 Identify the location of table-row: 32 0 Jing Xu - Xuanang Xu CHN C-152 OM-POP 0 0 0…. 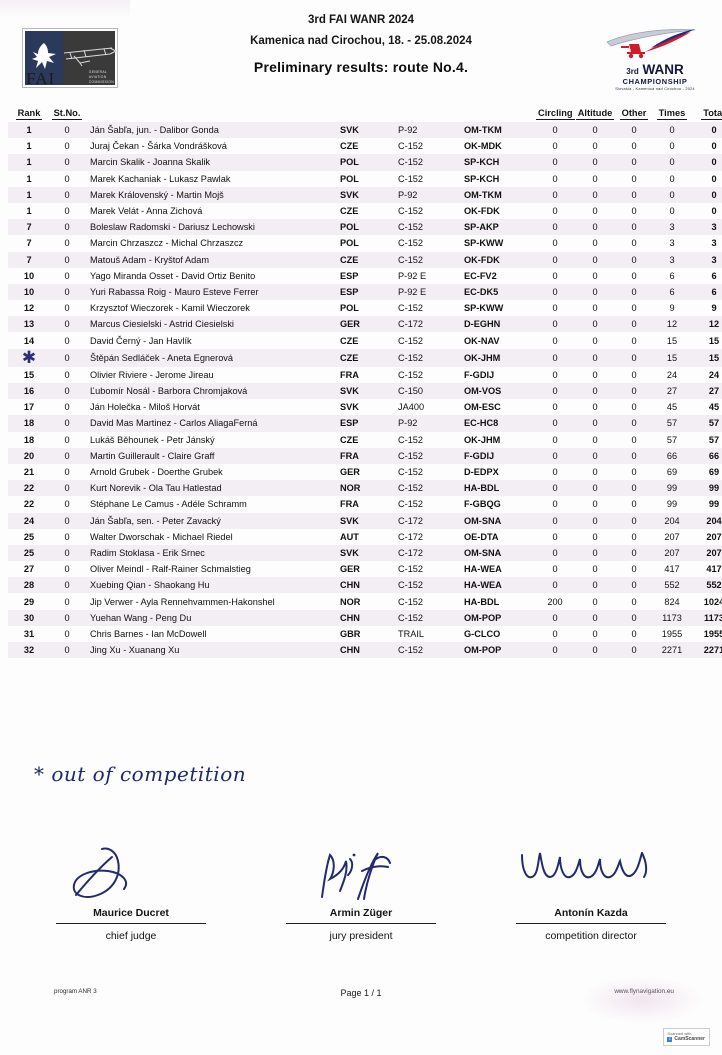
(365, 650).